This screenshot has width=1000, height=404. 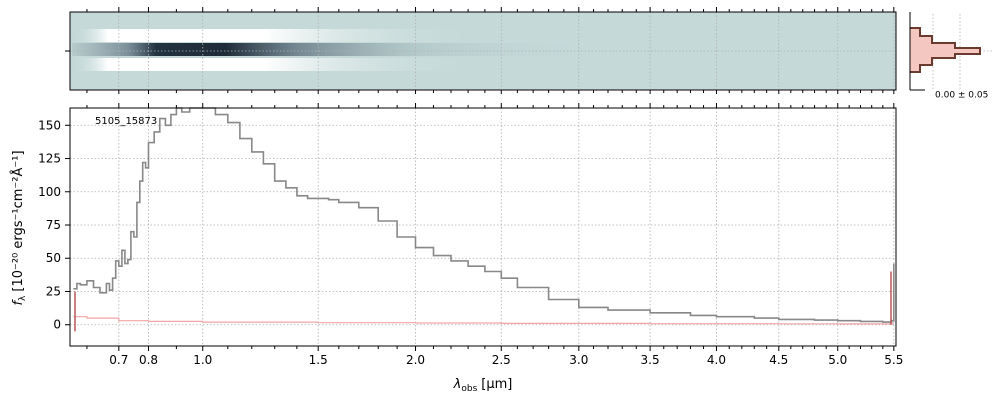 I want to click on x-tick-label: 4.5, so click(x=778, y=360).